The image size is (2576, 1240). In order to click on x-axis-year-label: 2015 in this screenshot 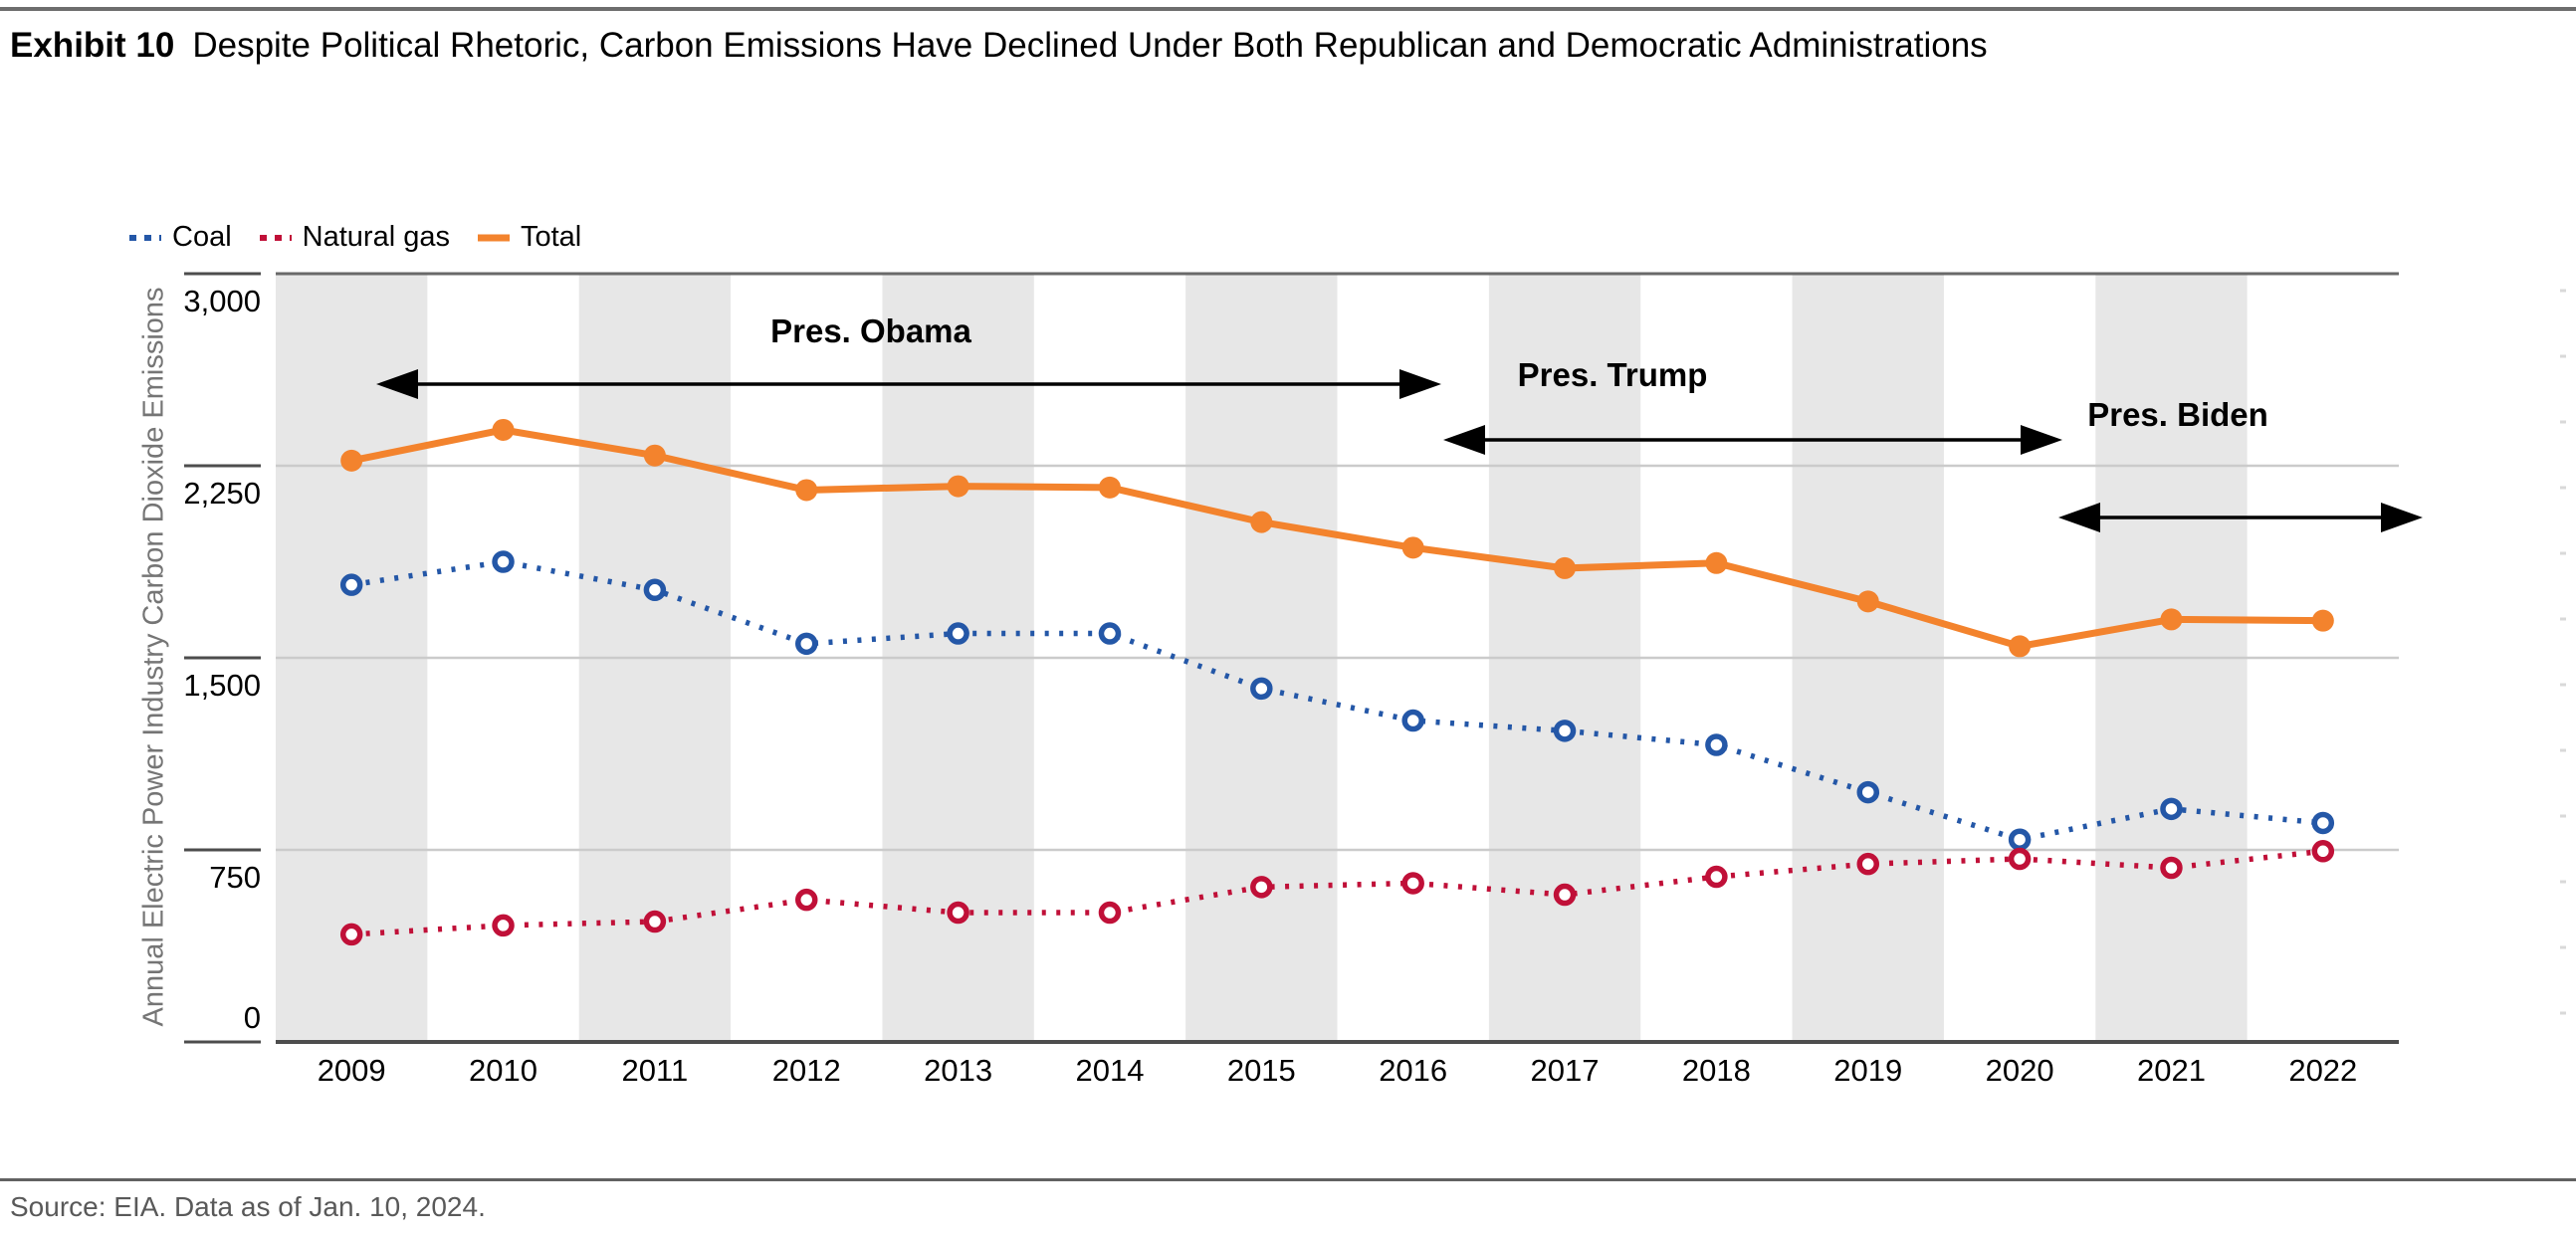, I will do `click(1261, 1070)`.